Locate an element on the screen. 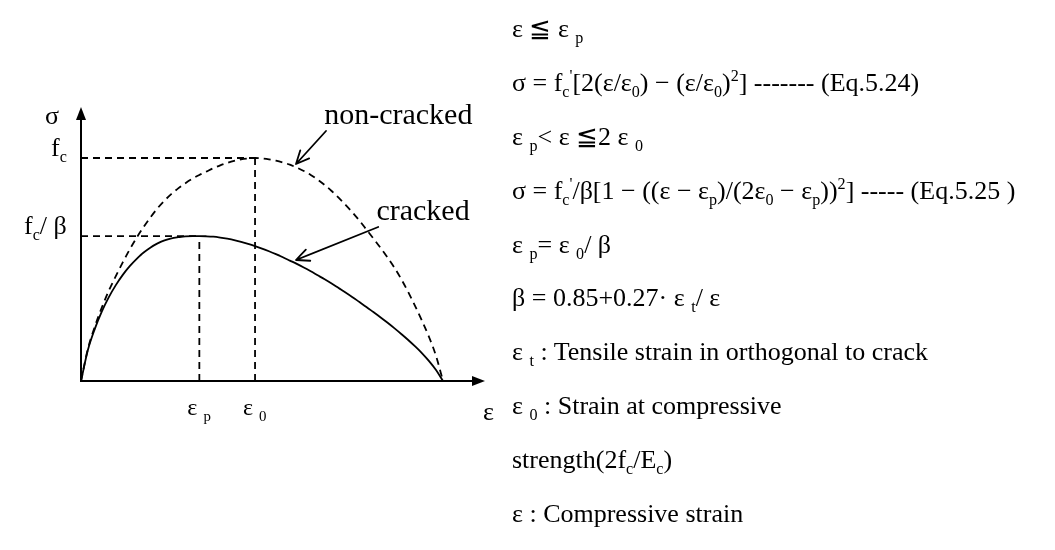  x-tick-label: ε $_{p}$ is located at coordinates (199, 409).